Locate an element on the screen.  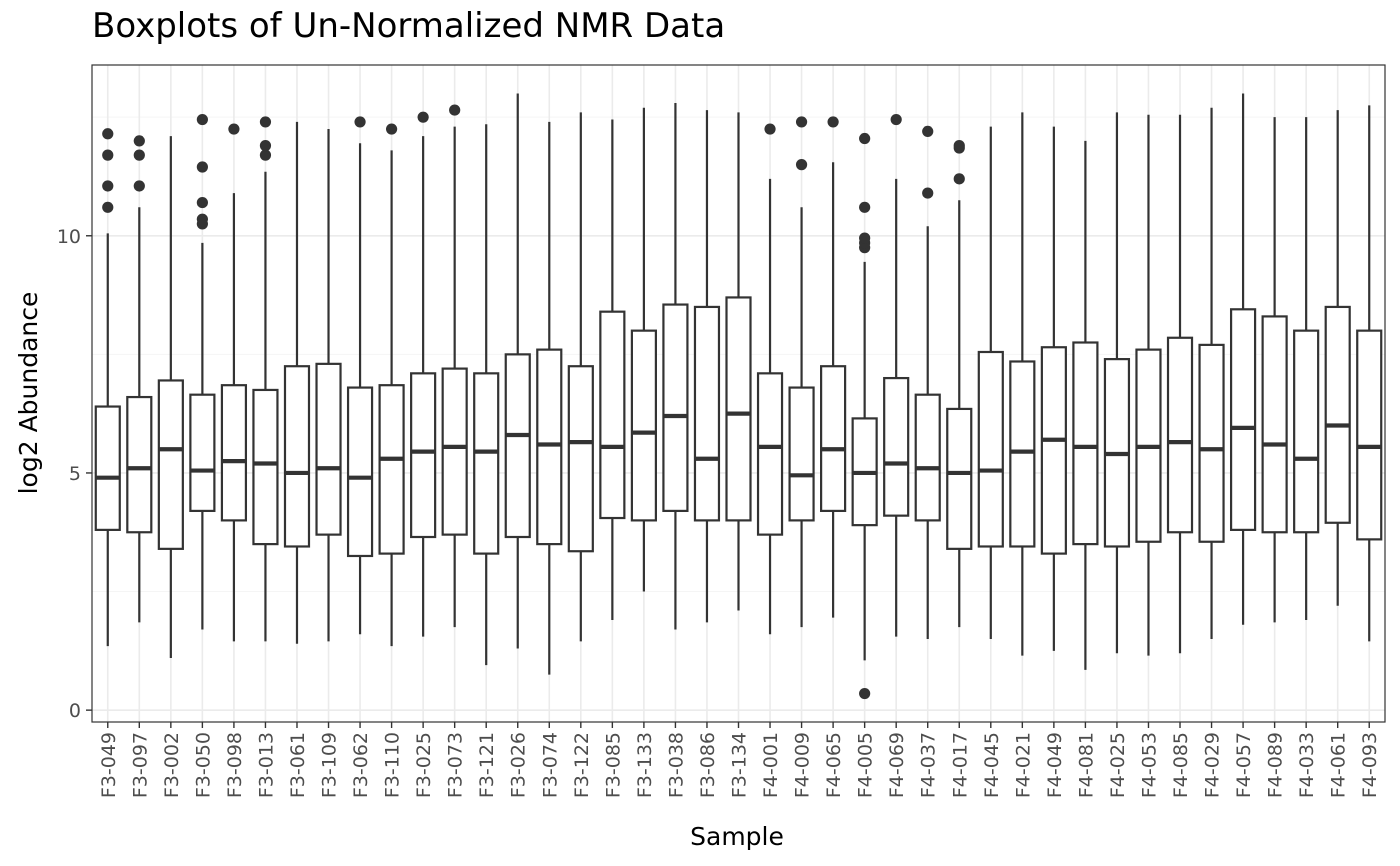
x-tick-label: F4-081 is located at coordinates (1086, 765).